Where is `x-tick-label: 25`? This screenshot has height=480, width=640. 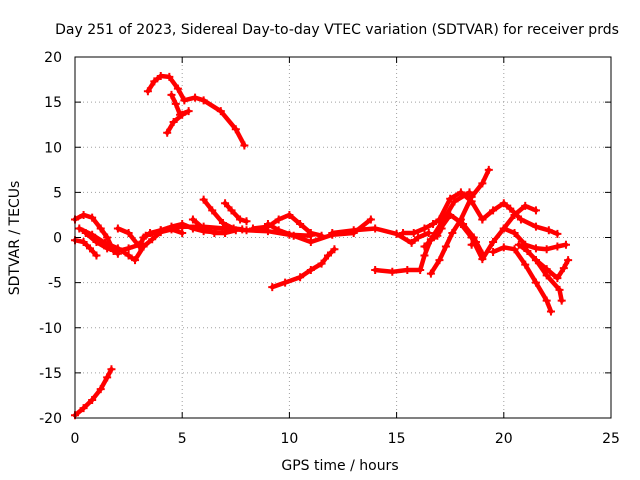 x-tick-label: 25 is located at coordinates (611, 439).